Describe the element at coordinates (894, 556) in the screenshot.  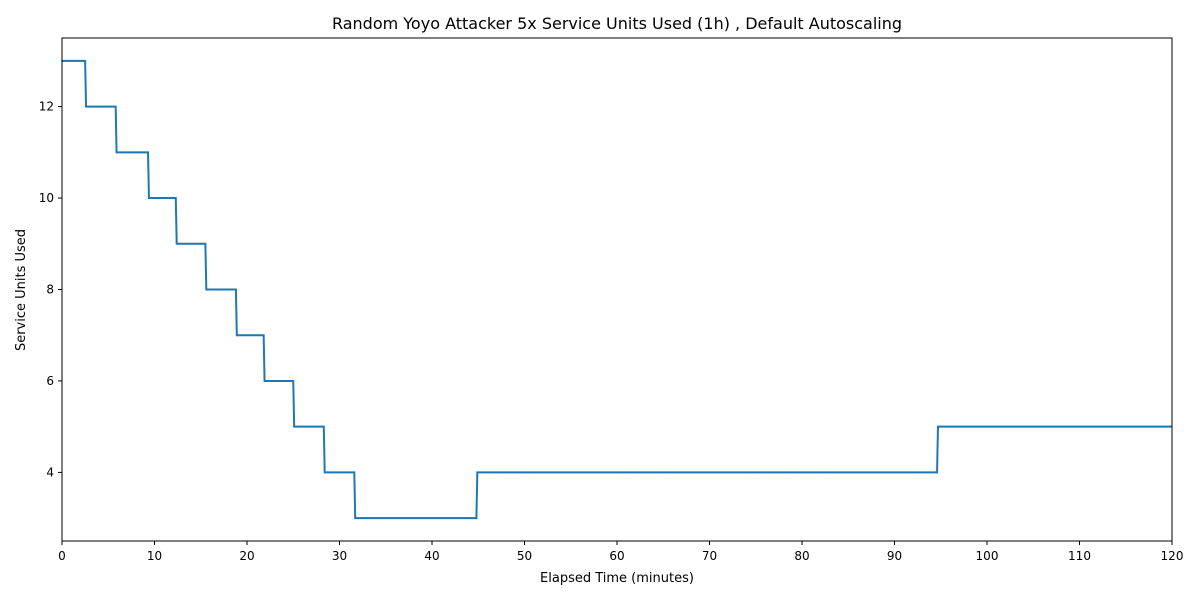
I see `x-tick-label: 90` at that location.